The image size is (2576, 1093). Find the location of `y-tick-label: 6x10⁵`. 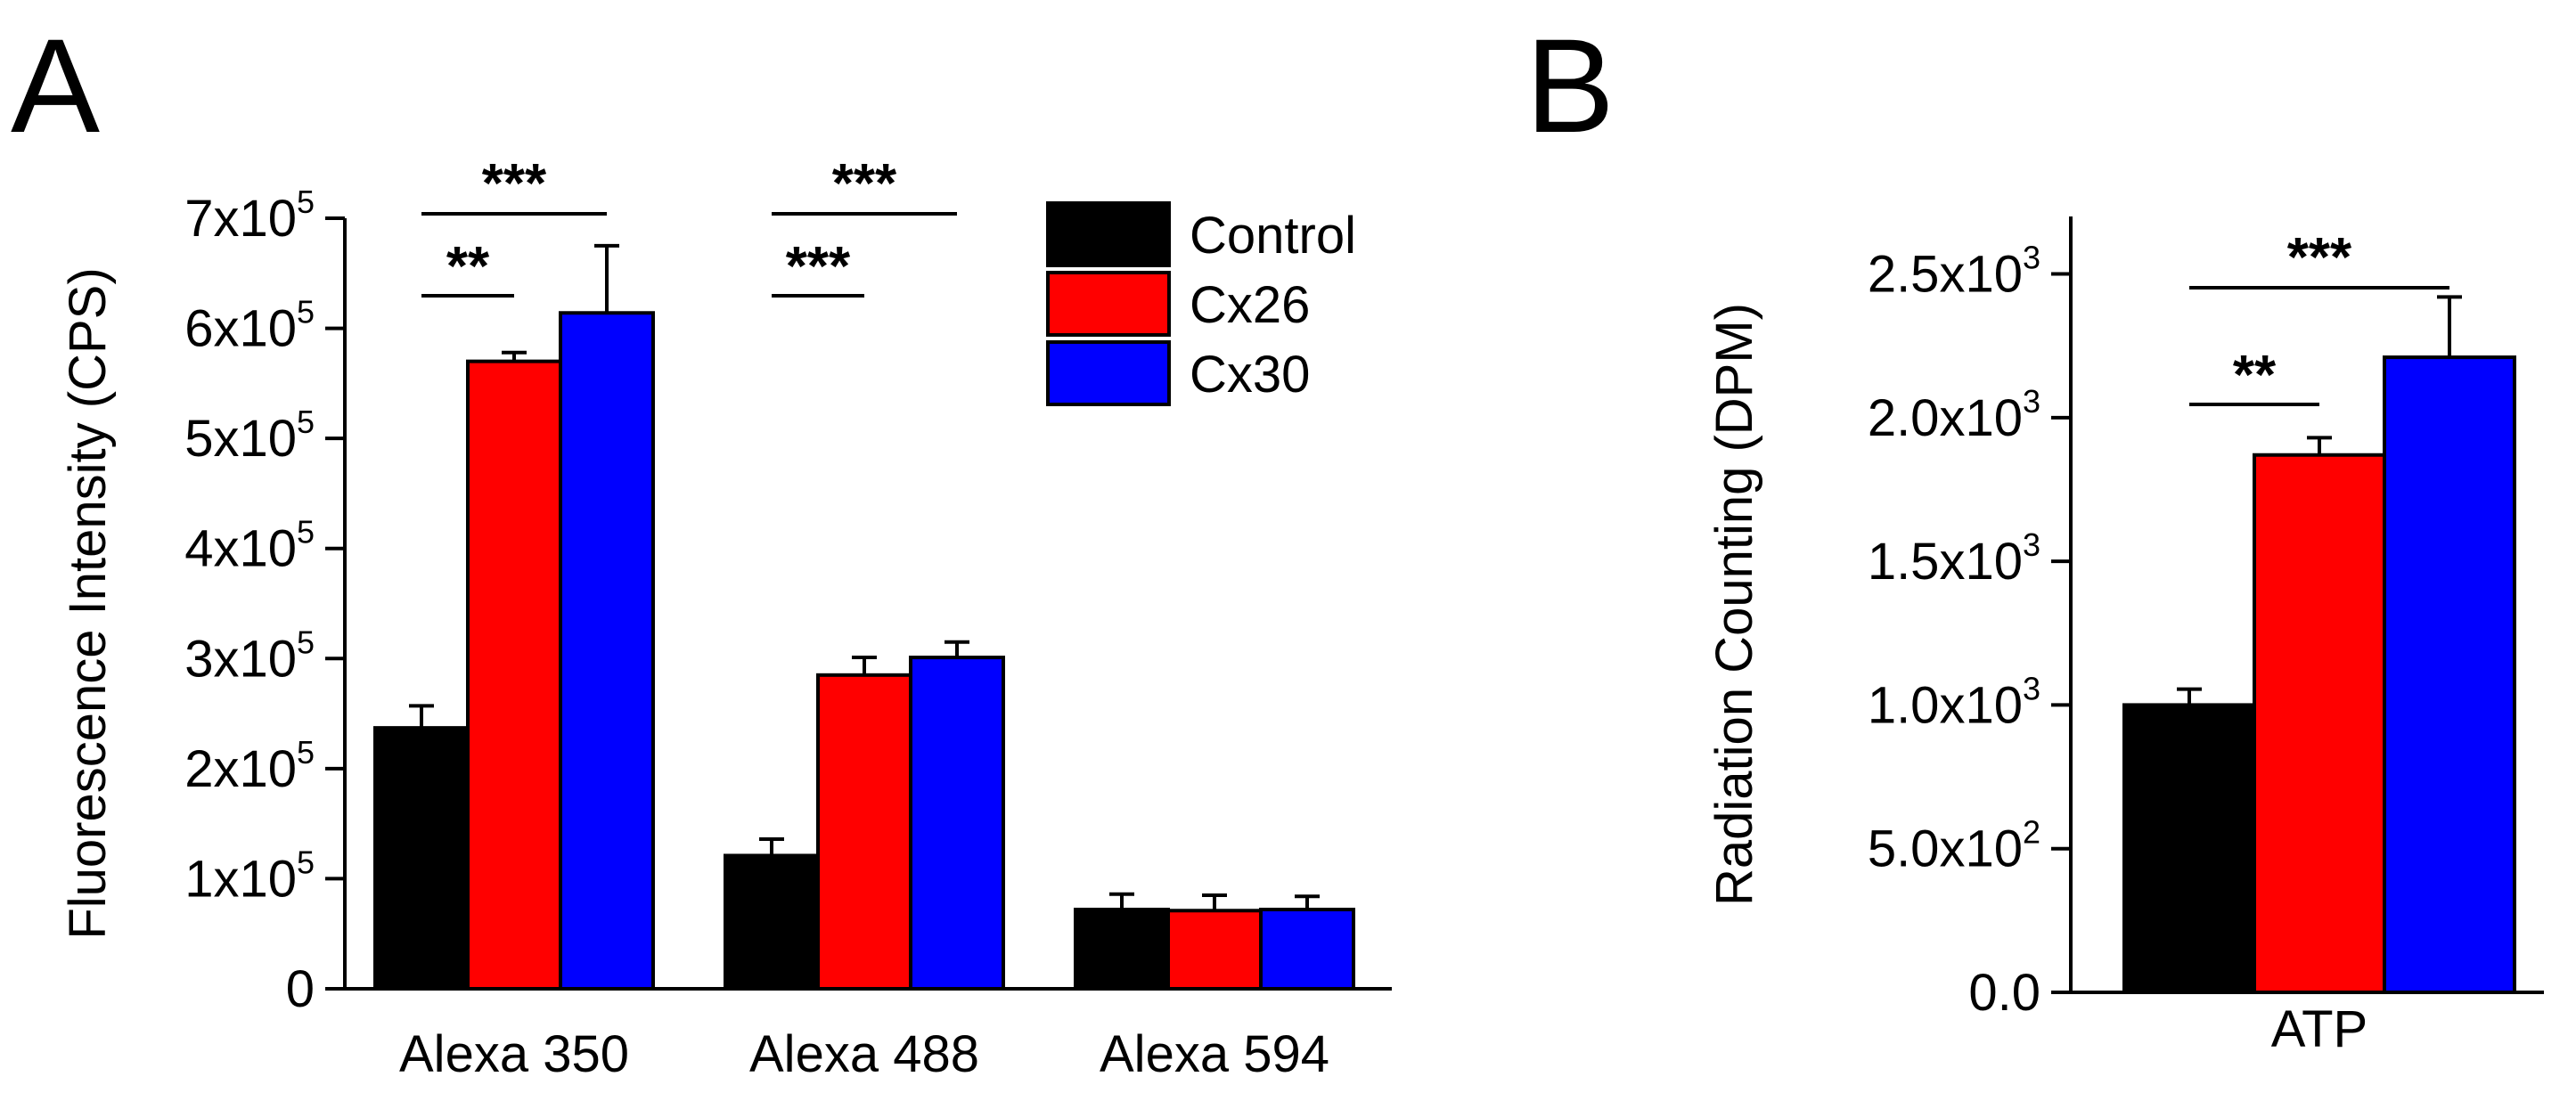

y-tick-label: 6x10⁵ is located at coordinates (249, 326).